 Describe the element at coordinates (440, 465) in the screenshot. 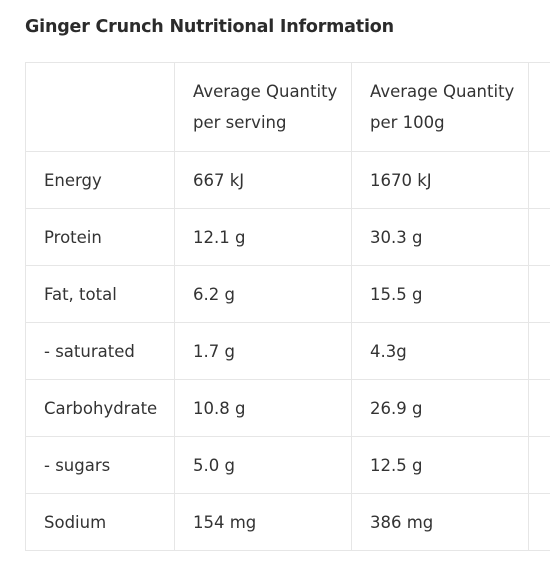

I see `row-per-100g: 12.5 g` at that location.